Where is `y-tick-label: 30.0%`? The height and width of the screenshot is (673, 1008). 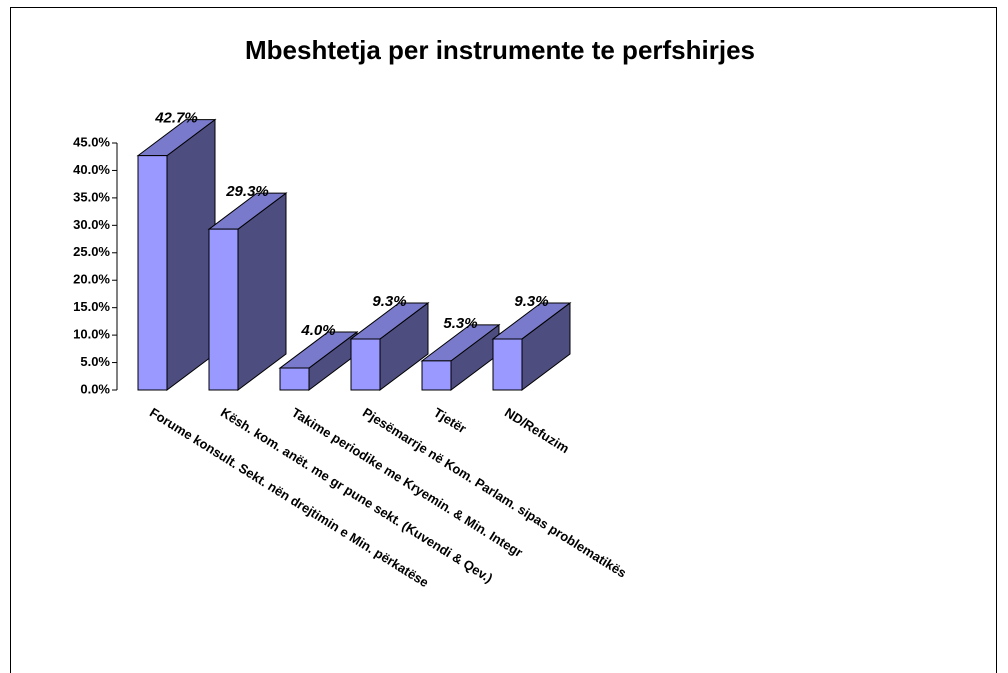
y-tick-label: 30.0% is located at coordinates (91, 224).